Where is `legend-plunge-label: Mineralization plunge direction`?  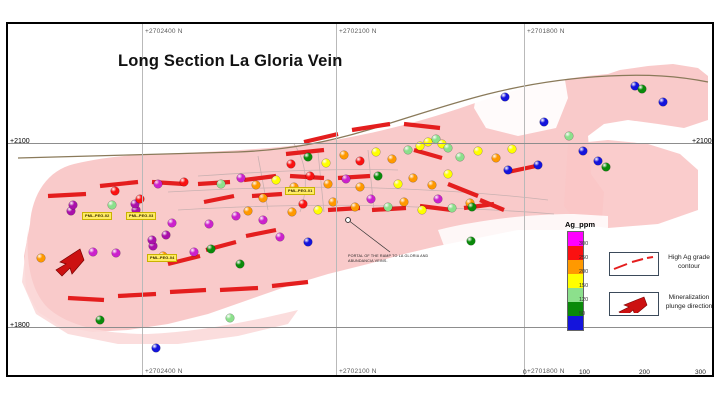
legend-plunge-label: Mineralization plunge direction is located at coordinates (686, 303).